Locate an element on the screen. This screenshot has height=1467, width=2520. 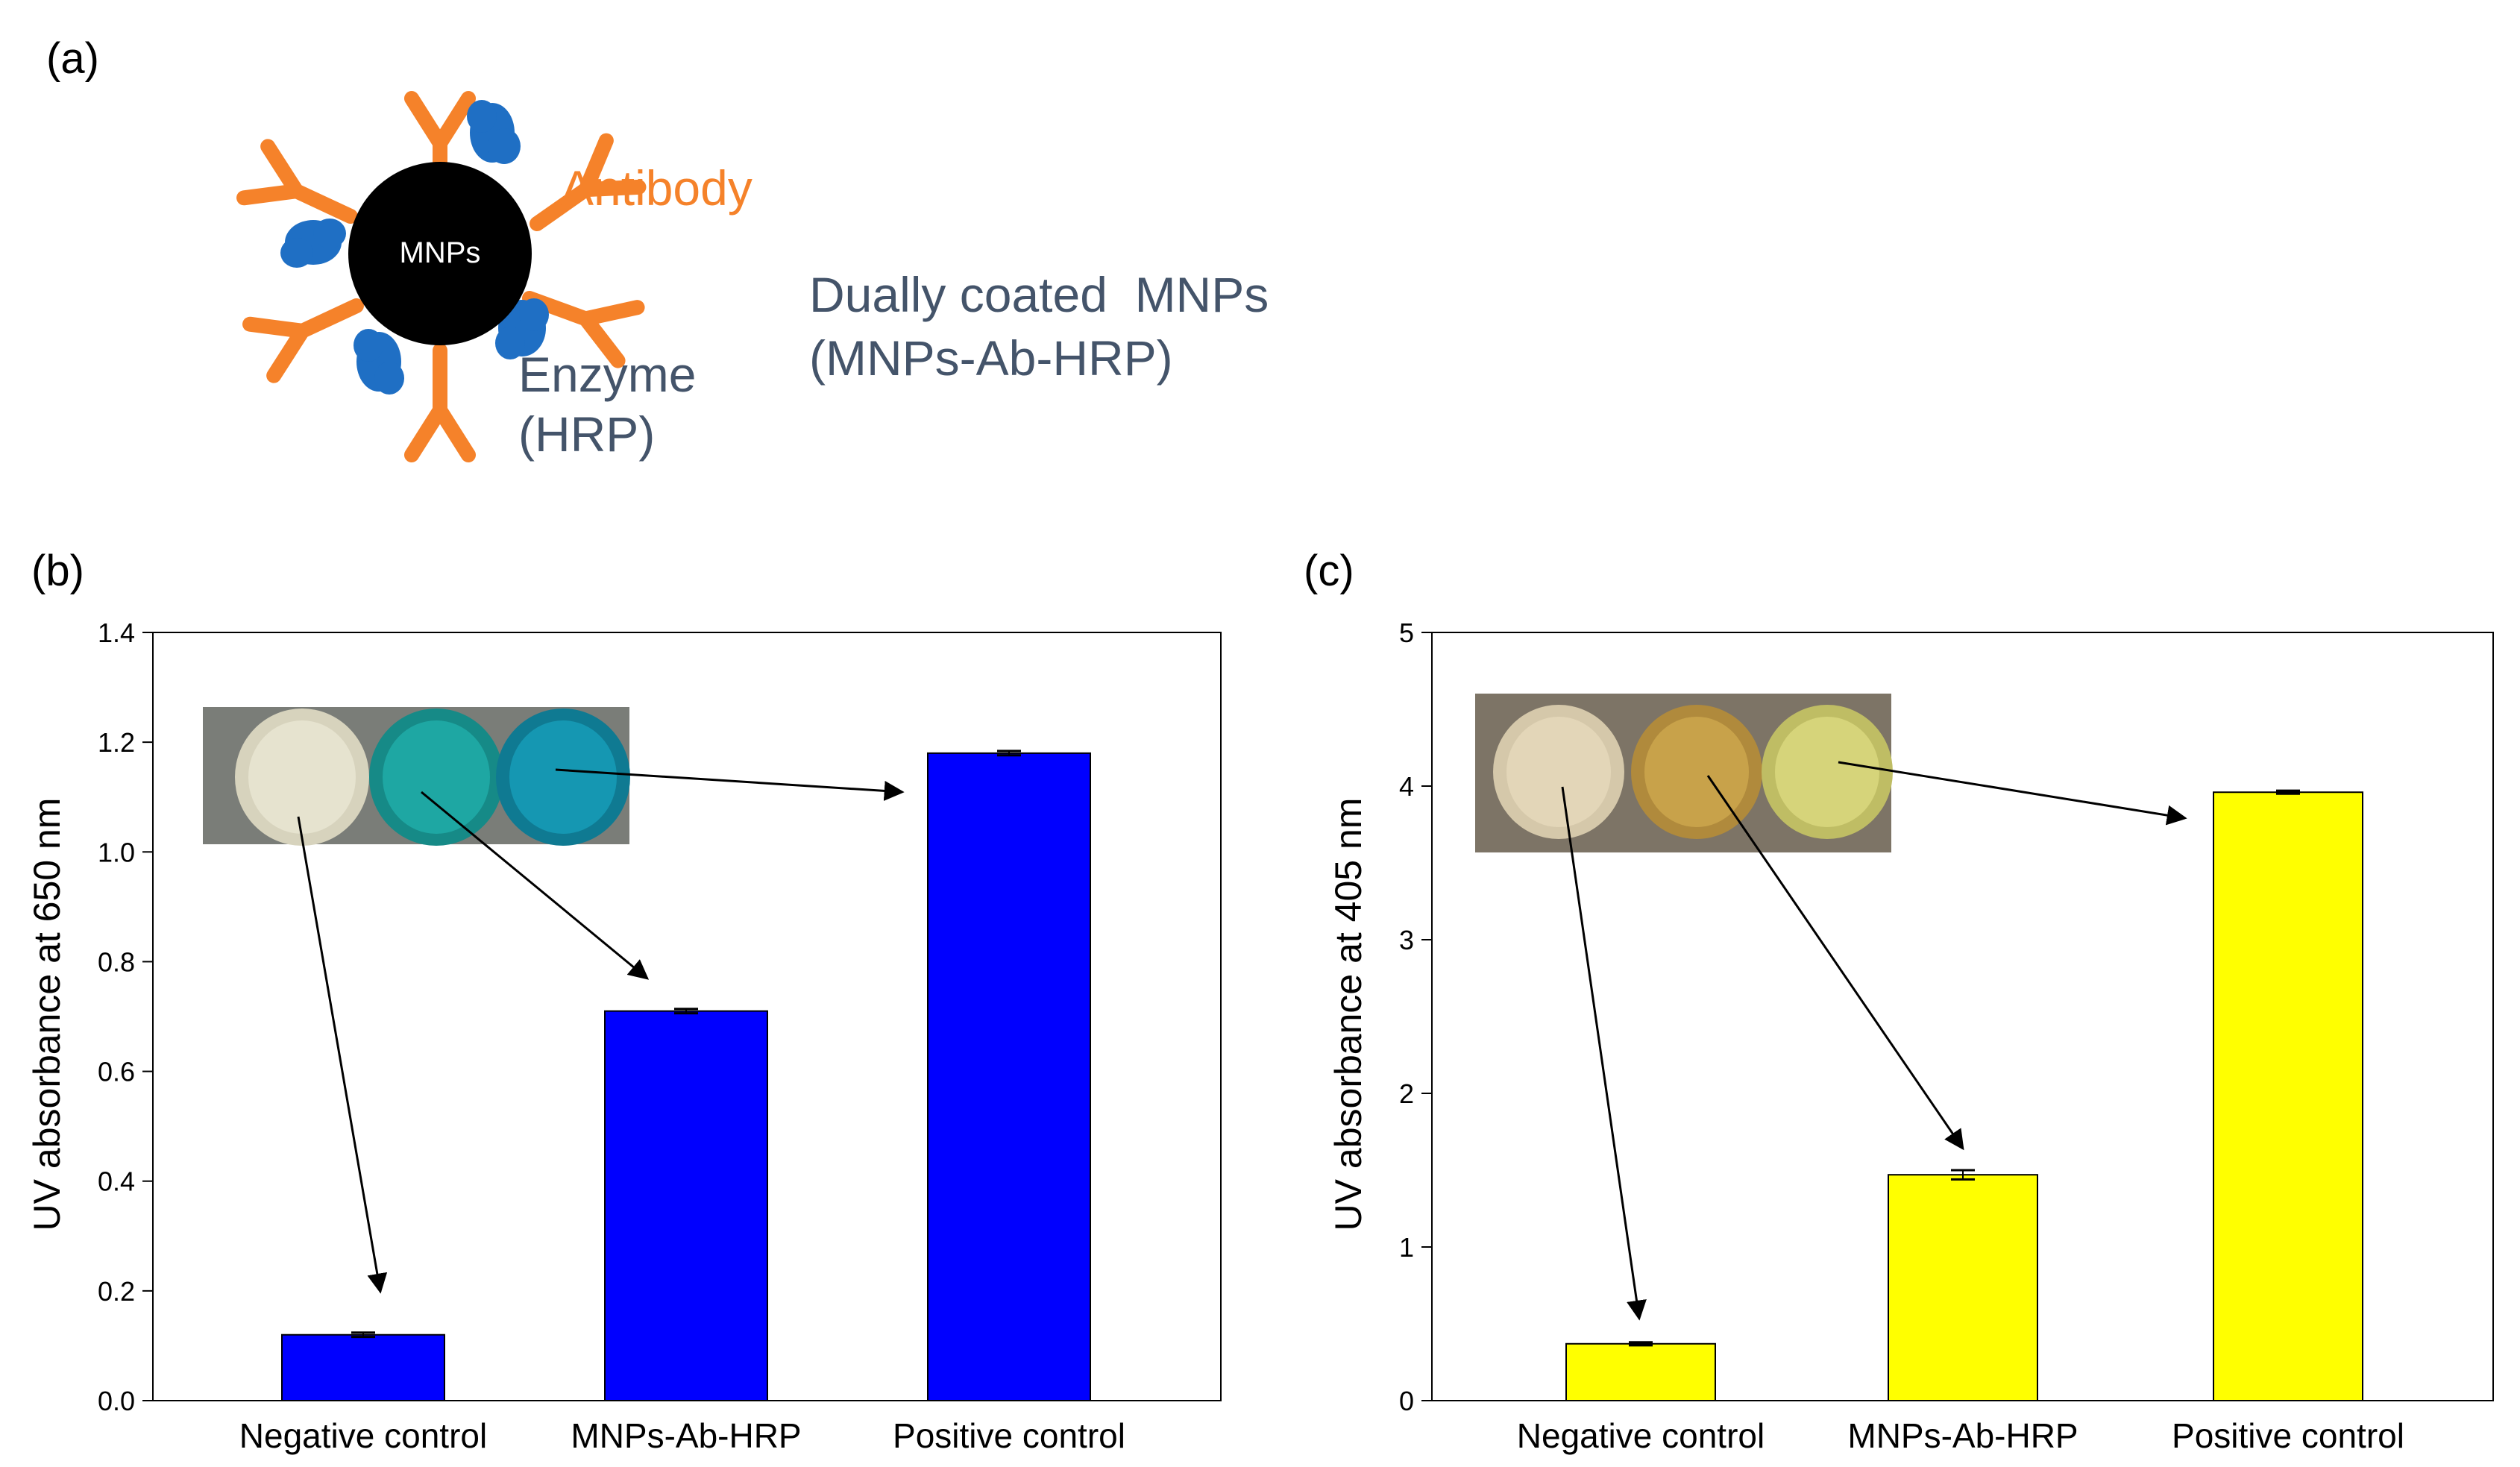
ytick-label: 3 is located at coordinates (1406, 940).